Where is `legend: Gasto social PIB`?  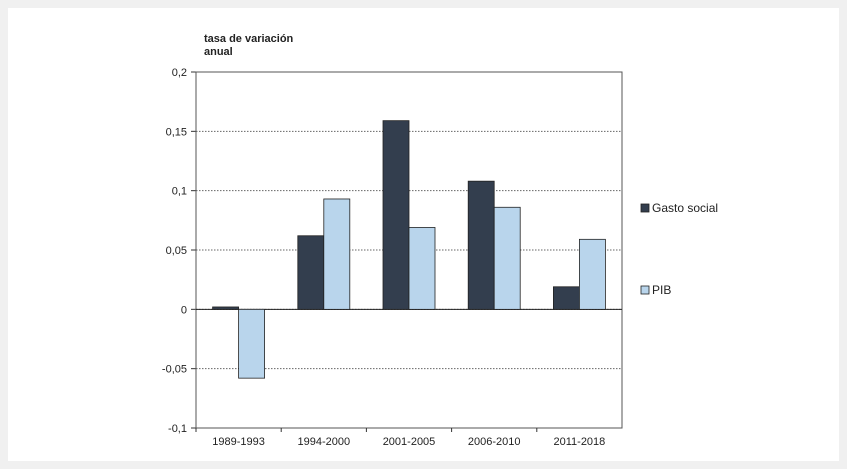 legend: Gasto social PIB is located at coordinates (679, 249).